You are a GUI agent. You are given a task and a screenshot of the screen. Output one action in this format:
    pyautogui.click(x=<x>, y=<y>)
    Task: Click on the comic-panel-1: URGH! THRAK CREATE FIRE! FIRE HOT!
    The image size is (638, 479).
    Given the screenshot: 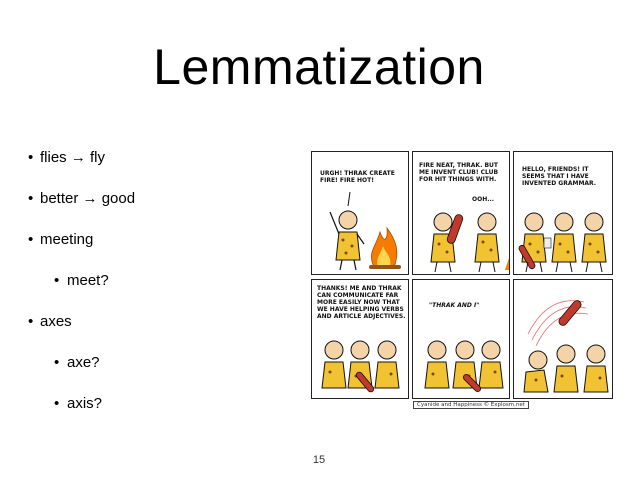 What is the action you would take?
    pyautogui.click(x=360, y=213)
    